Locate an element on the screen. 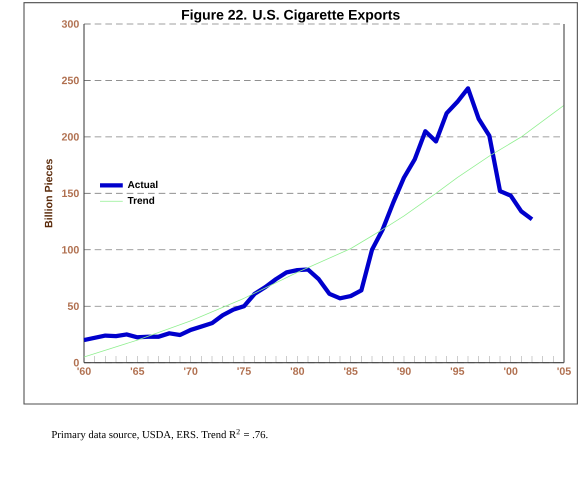 This screenshot has width=580, height=504. text: Primary data source, USDA, ERS. Trend R$^{2}$ = .76. is located at coordinates (160, 434).